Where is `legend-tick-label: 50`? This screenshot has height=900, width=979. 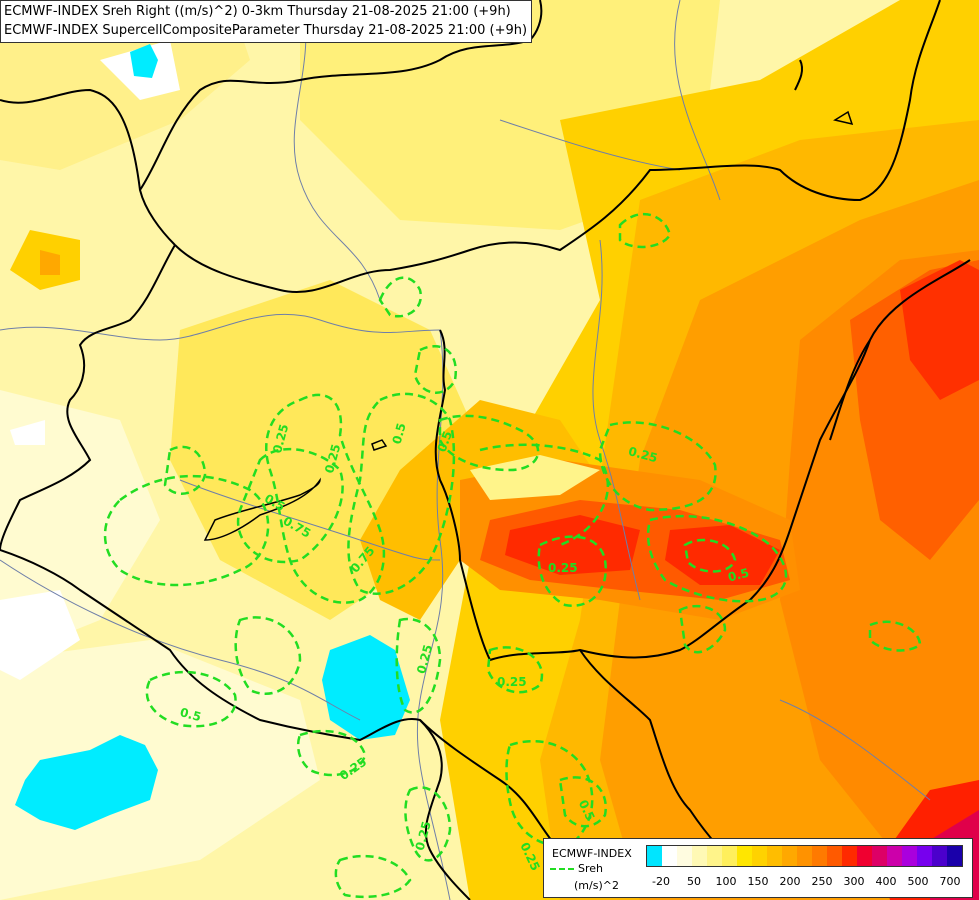 legend-tick-label: 50 is located at coordinates (694, 881).